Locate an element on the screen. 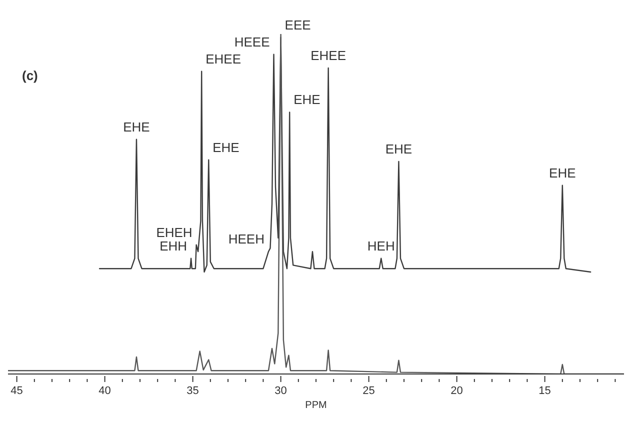 The height and width of the screenshot is (428, 636). x-tick-label: 15 is located at coordinates (544, 391).